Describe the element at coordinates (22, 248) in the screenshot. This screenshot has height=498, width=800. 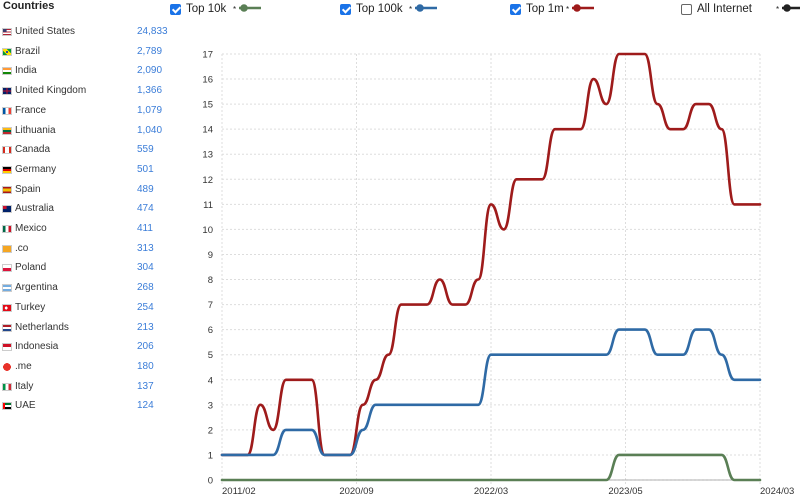
I see `country-name: .co` at that location.